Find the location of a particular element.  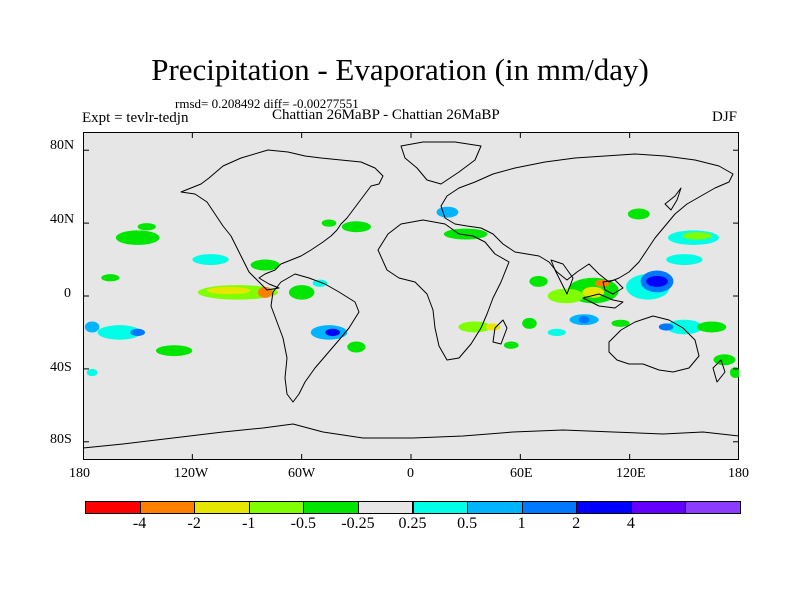

x-tick-label: 120E is located at coordinates (631, 473).